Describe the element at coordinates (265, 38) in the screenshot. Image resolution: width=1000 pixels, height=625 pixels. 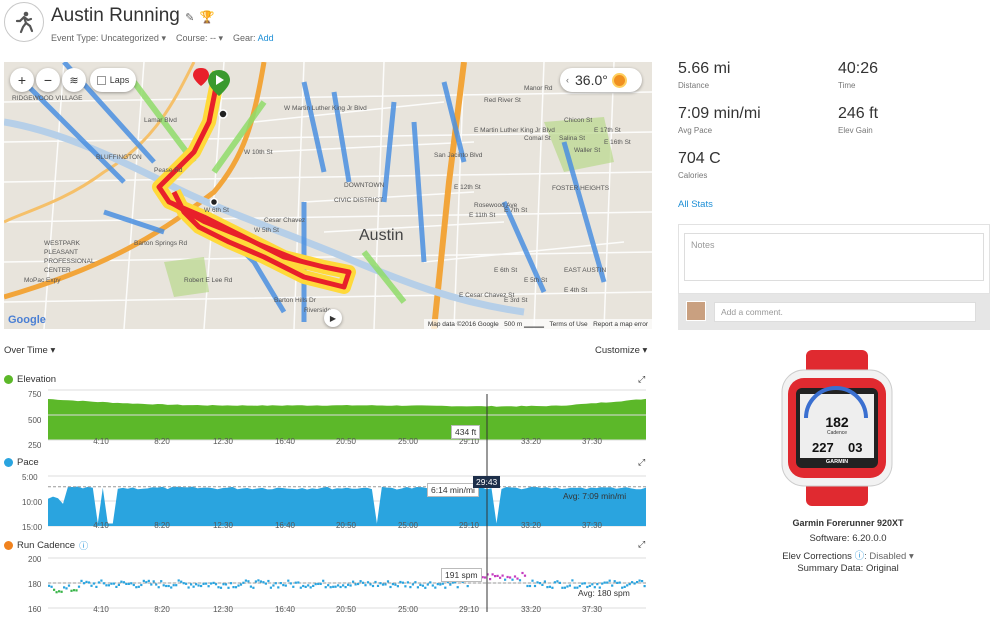
I see `gear-add-link: Add` at that location.